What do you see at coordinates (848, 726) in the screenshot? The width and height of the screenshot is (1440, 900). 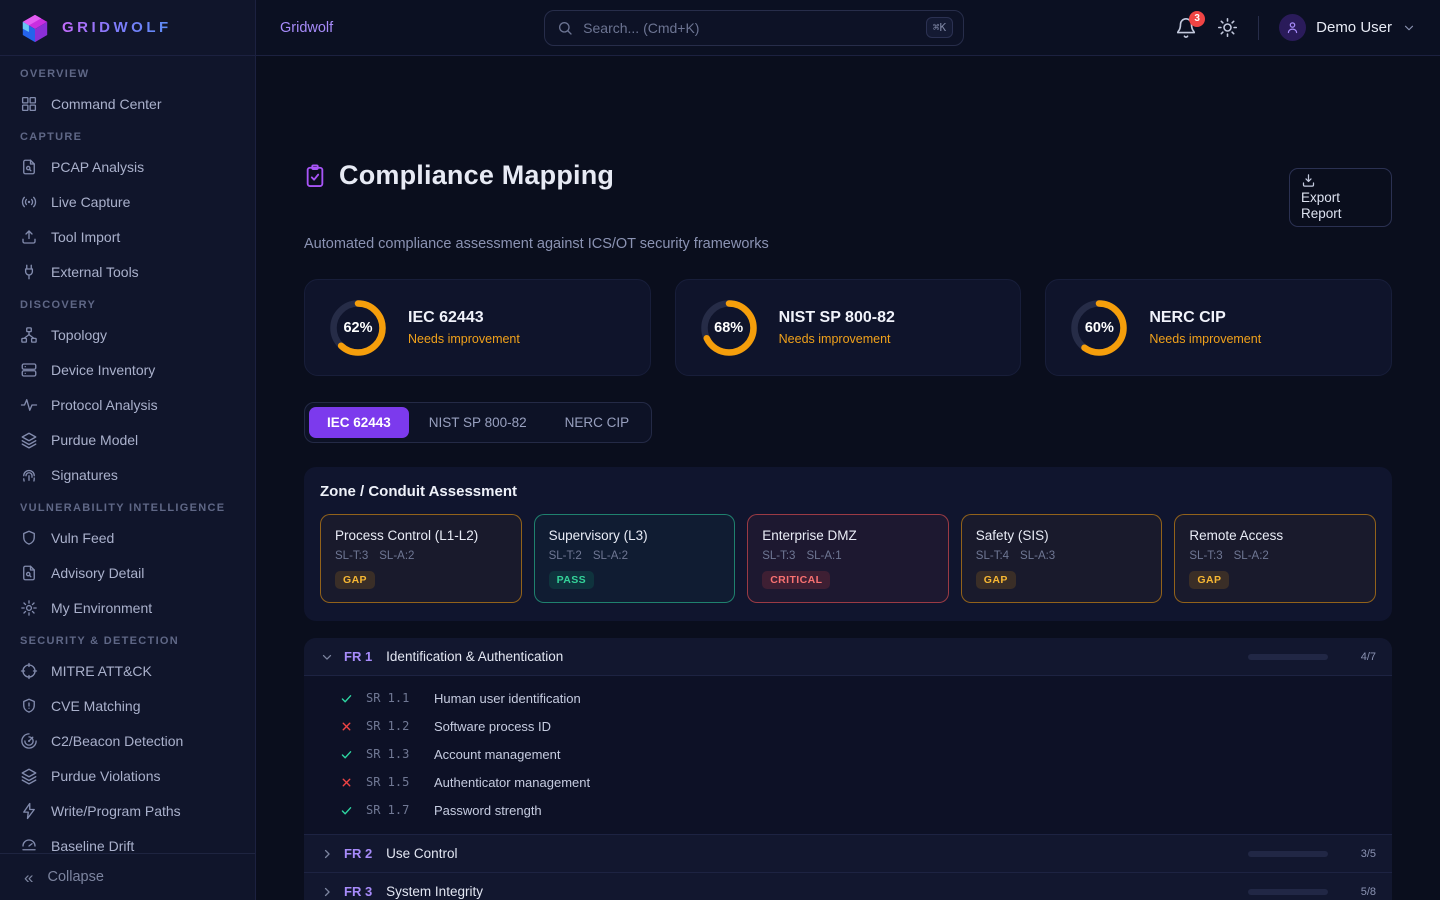 I see `sr-row-sr-1-2: SR 1.2 Software process ID` at bounding box center [848, 726].